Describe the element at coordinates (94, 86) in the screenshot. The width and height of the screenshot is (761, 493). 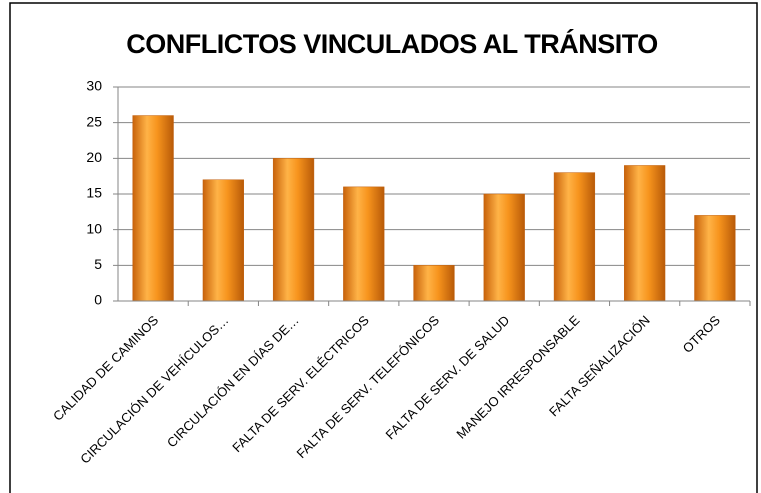
I see `y-tick-label: 30` at that location.